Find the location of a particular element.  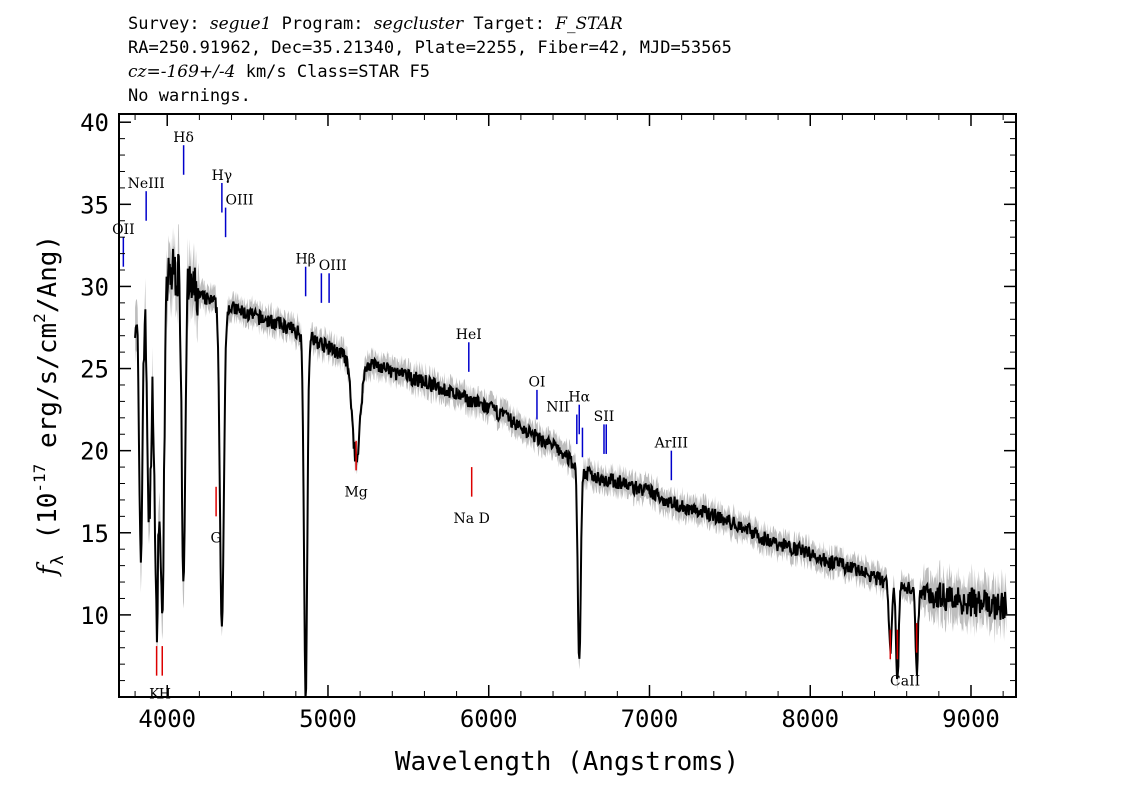

svg-text: fλ (10-17 erg/s/cm2/Ang) is located at coordinates (49, 406).